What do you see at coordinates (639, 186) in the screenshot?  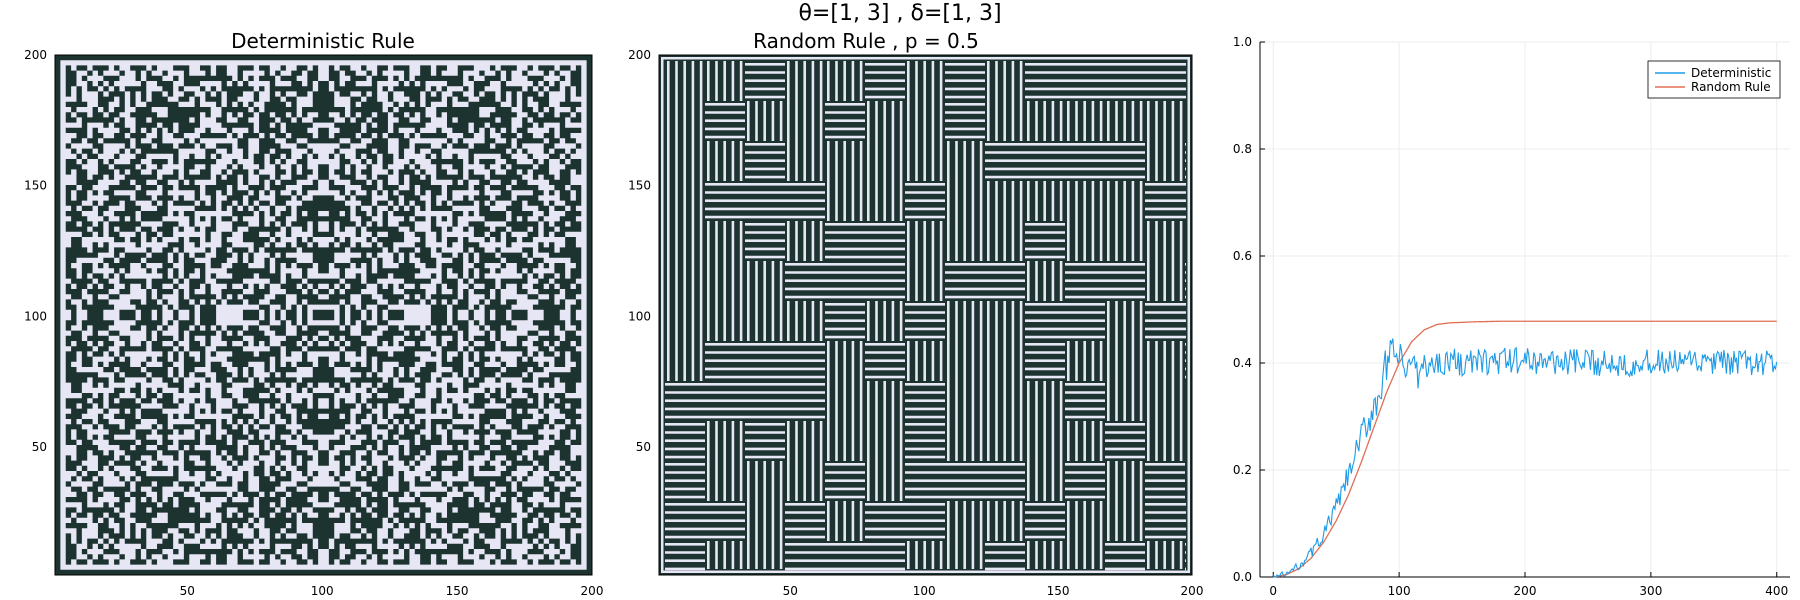 I see `heatmap2-ytick-label: 150` at bounding box center [639, 186].